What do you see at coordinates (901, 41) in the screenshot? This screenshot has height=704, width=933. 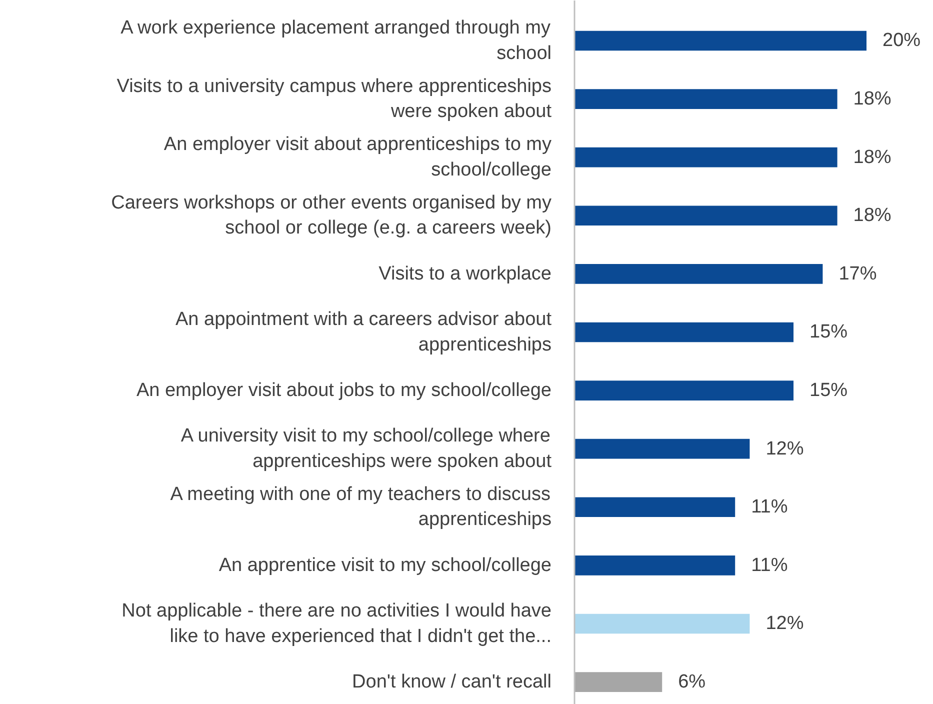 I see `data-label: 20%` at bounding box center [901, 41].